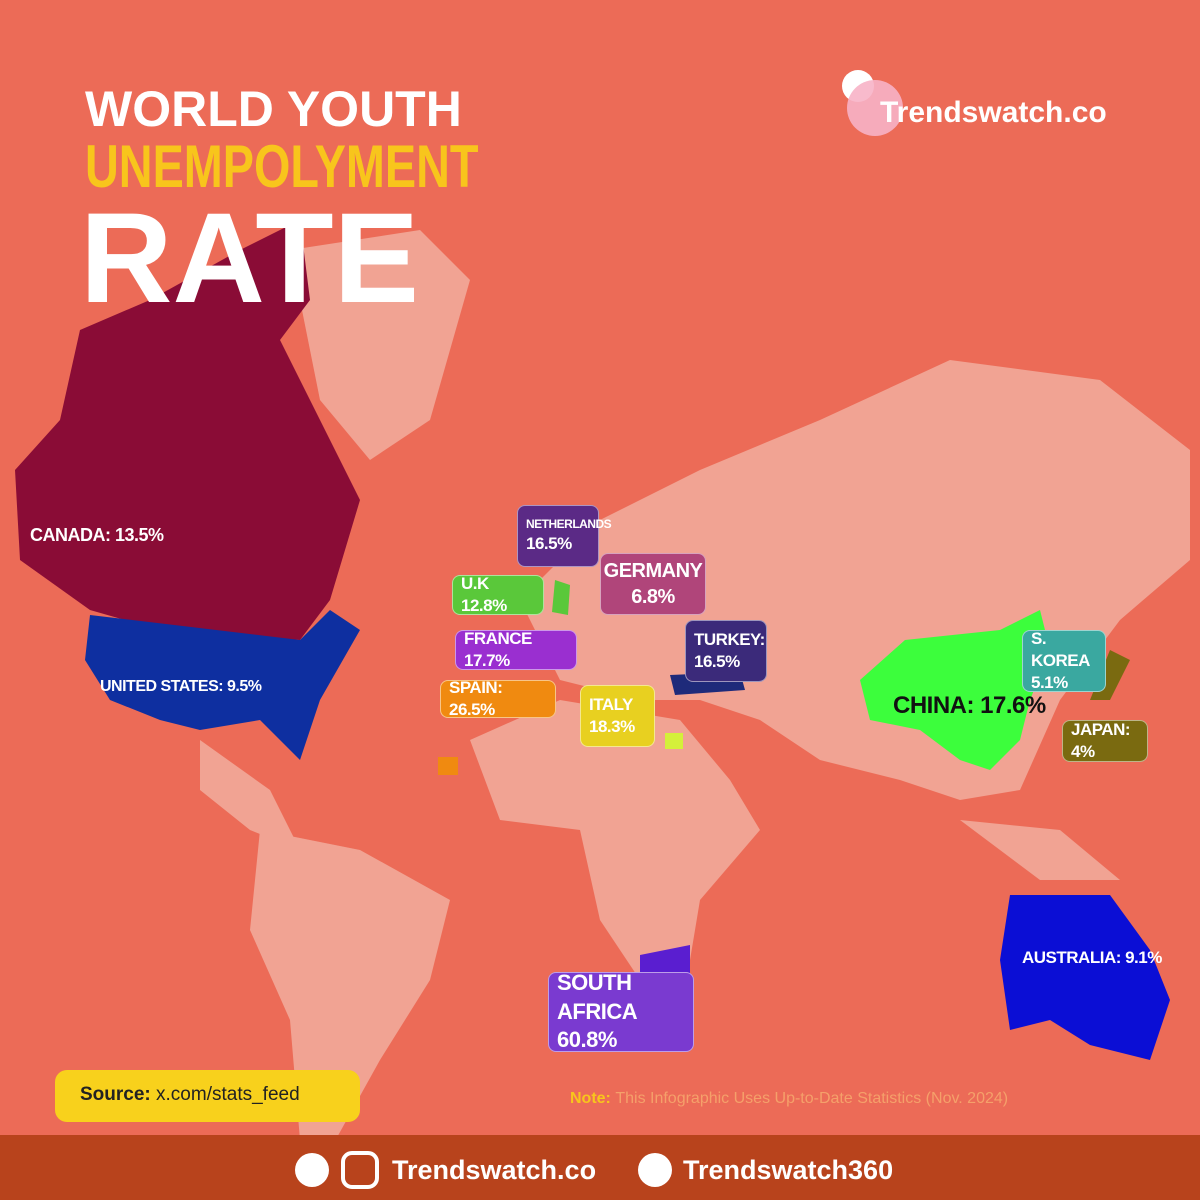 This screenshot has width=1200, height=1200. I want to click on label-text: FRANCE 17.7%, so click(498, 649).